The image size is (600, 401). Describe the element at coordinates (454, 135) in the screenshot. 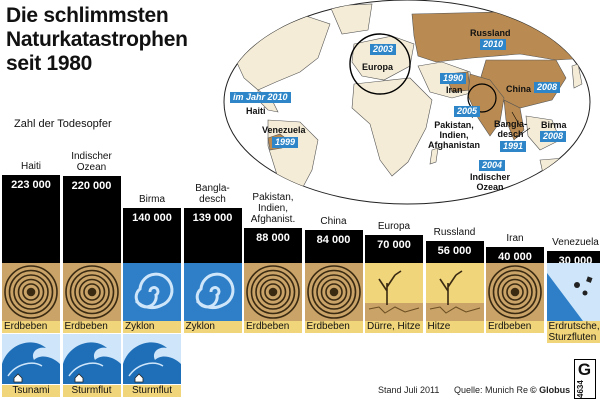

I see `map-label-pakistan: Pakistan, Indien, Afghanistan` at that location.